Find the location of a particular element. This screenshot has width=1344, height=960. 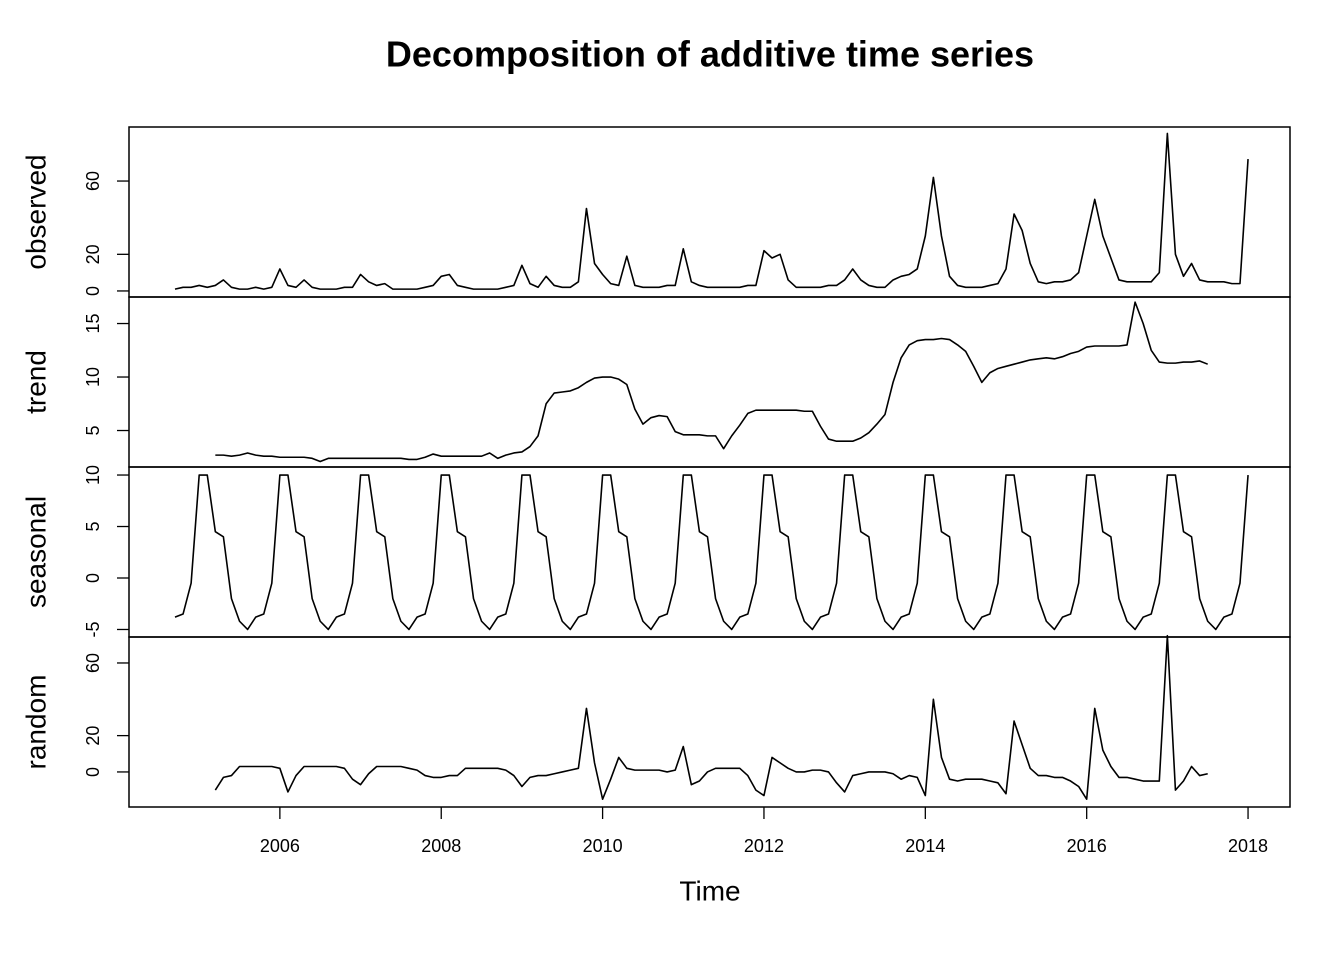

y-axis-label: trend is located at coordinates (35, 382).